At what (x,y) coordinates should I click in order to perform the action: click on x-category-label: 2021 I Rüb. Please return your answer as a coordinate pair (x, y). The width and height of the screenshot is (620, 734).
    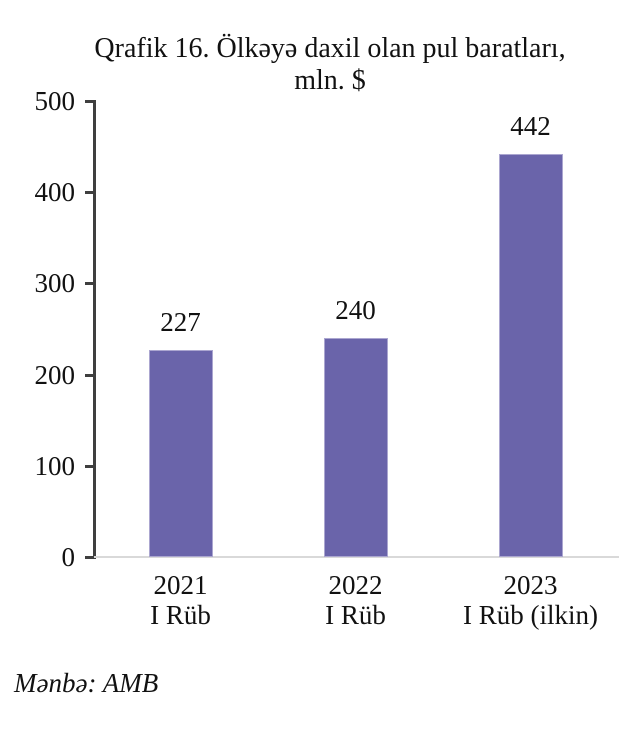
    Looking at the image, I should click on (181, 600).